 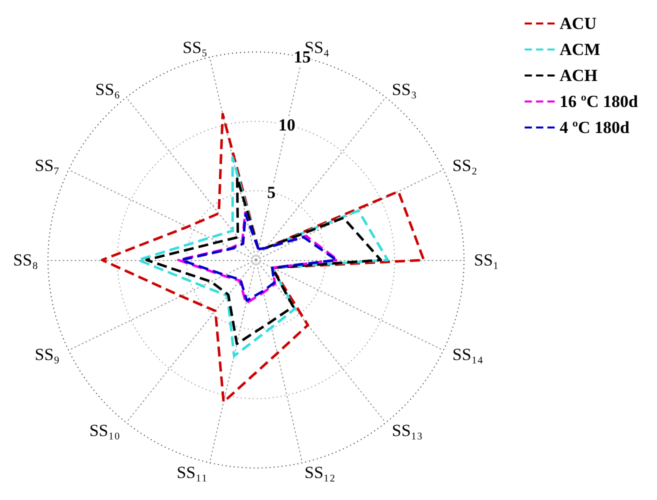 I want to click on spoke-label: SS₁, so click(x=486, y=260).